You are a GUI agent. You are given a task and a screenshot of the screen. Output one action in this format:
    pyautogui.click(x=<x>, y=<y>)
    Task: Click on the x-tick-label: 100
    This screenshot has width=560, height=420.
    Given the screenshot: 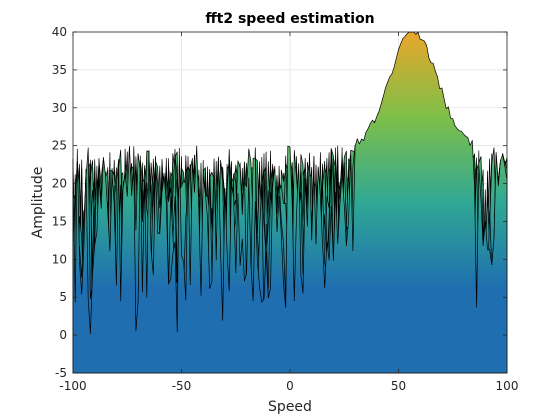 What is the action you would take?
    pyautogui.click(x=507, y=386)
    